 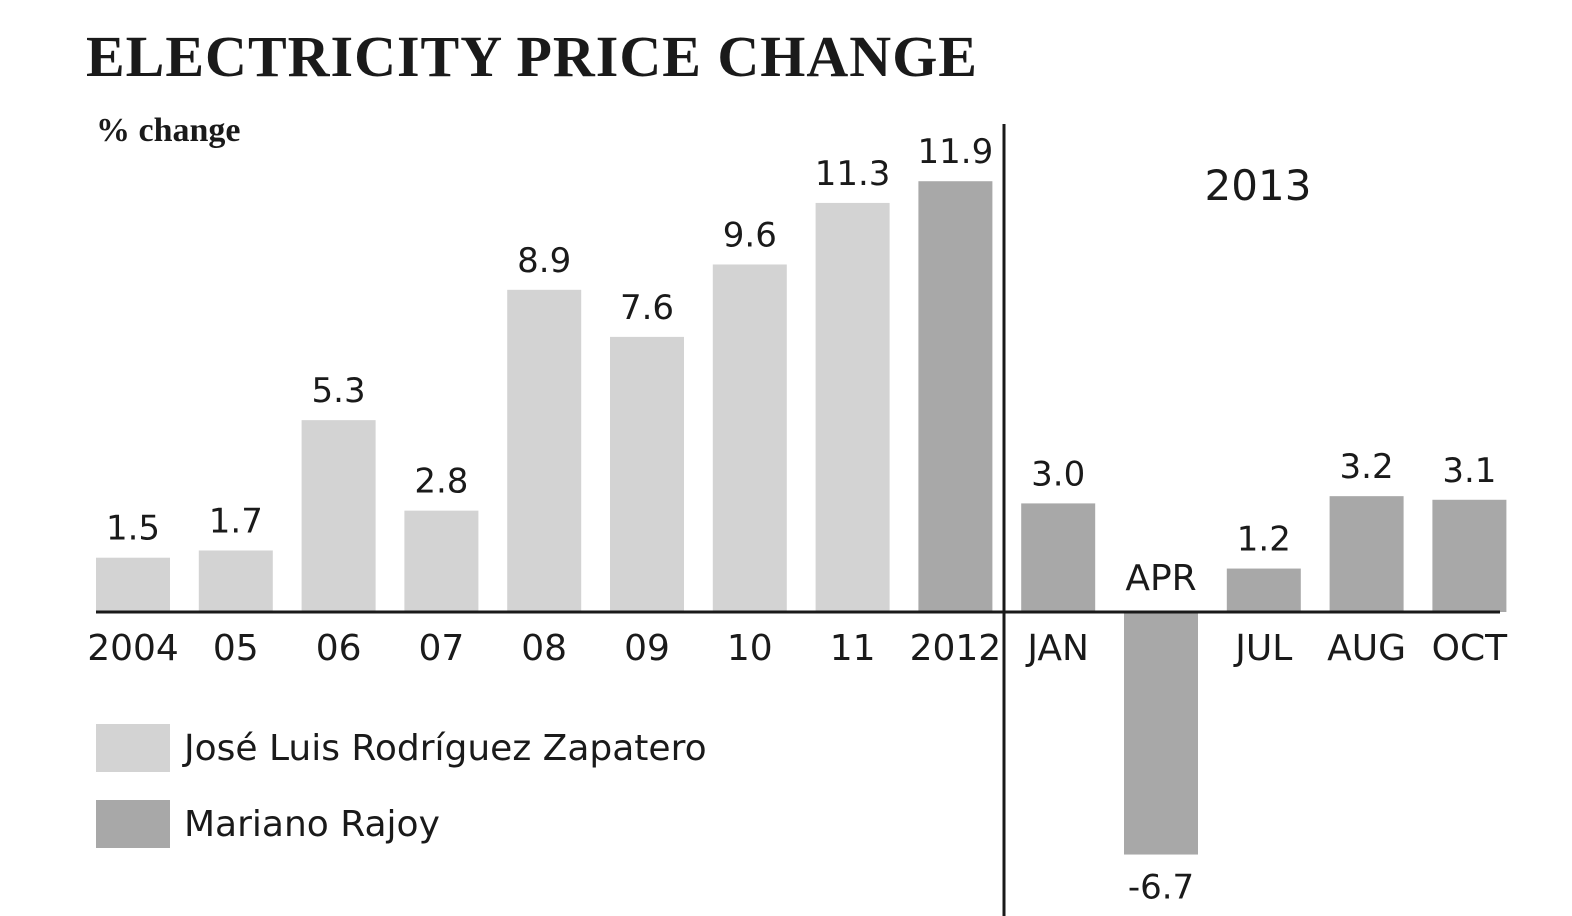 I want to click on value-label-aug: 3.2, so click(x=1367, y=467).